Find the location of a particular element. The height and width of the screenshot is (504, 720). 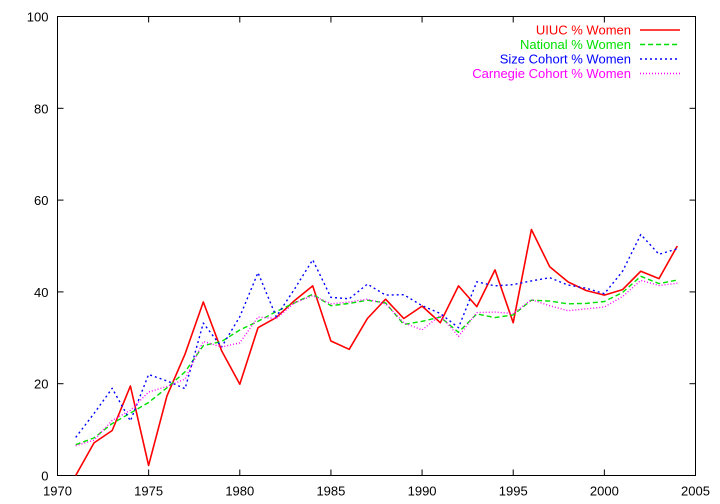

x-tick-label: 2005 is located at coordinates (695, 491).